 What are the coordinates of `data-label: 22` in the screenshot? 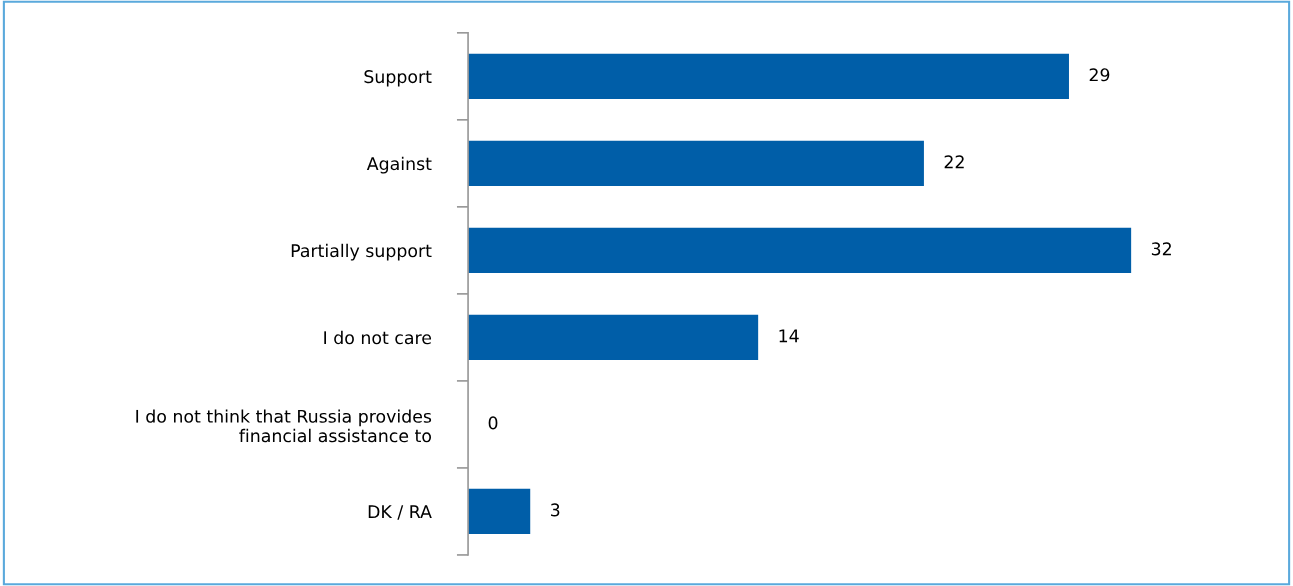 It's located at (954, 162).